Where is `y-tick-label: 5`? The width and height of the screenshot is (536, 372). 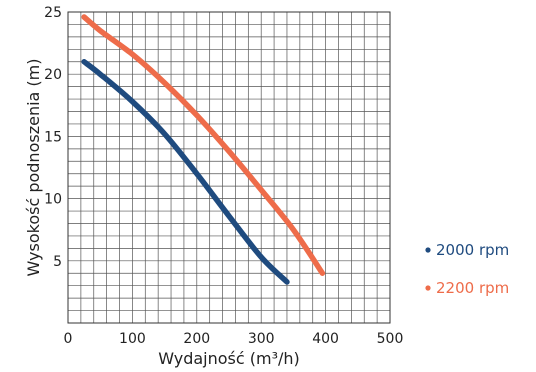
y-tick-label: 5 is located at coordinates (57, 262).